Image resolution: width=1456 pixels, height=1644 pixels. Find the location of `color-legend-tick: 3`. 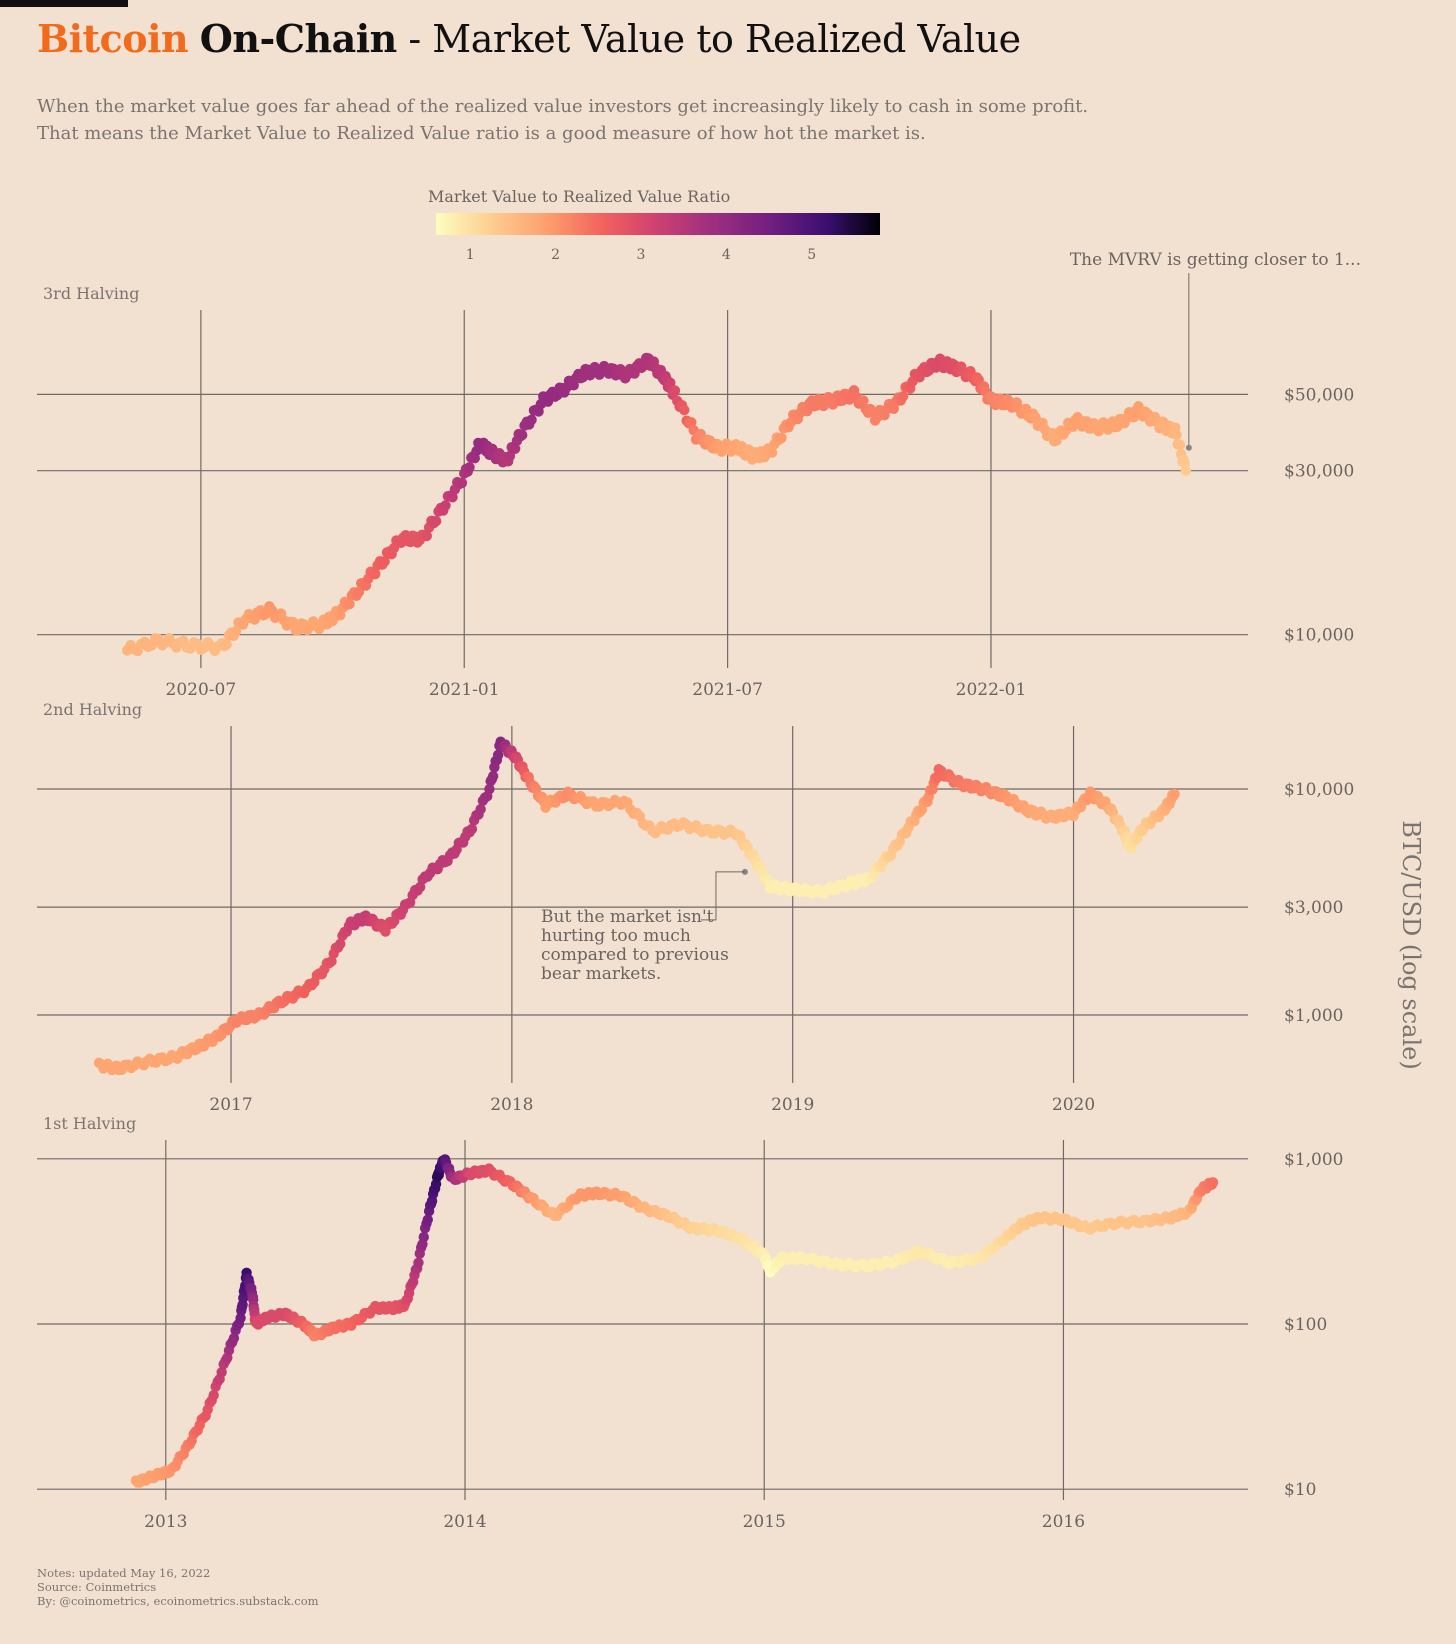

color-legend-tick: 3 is located at coordinates (640, 255).